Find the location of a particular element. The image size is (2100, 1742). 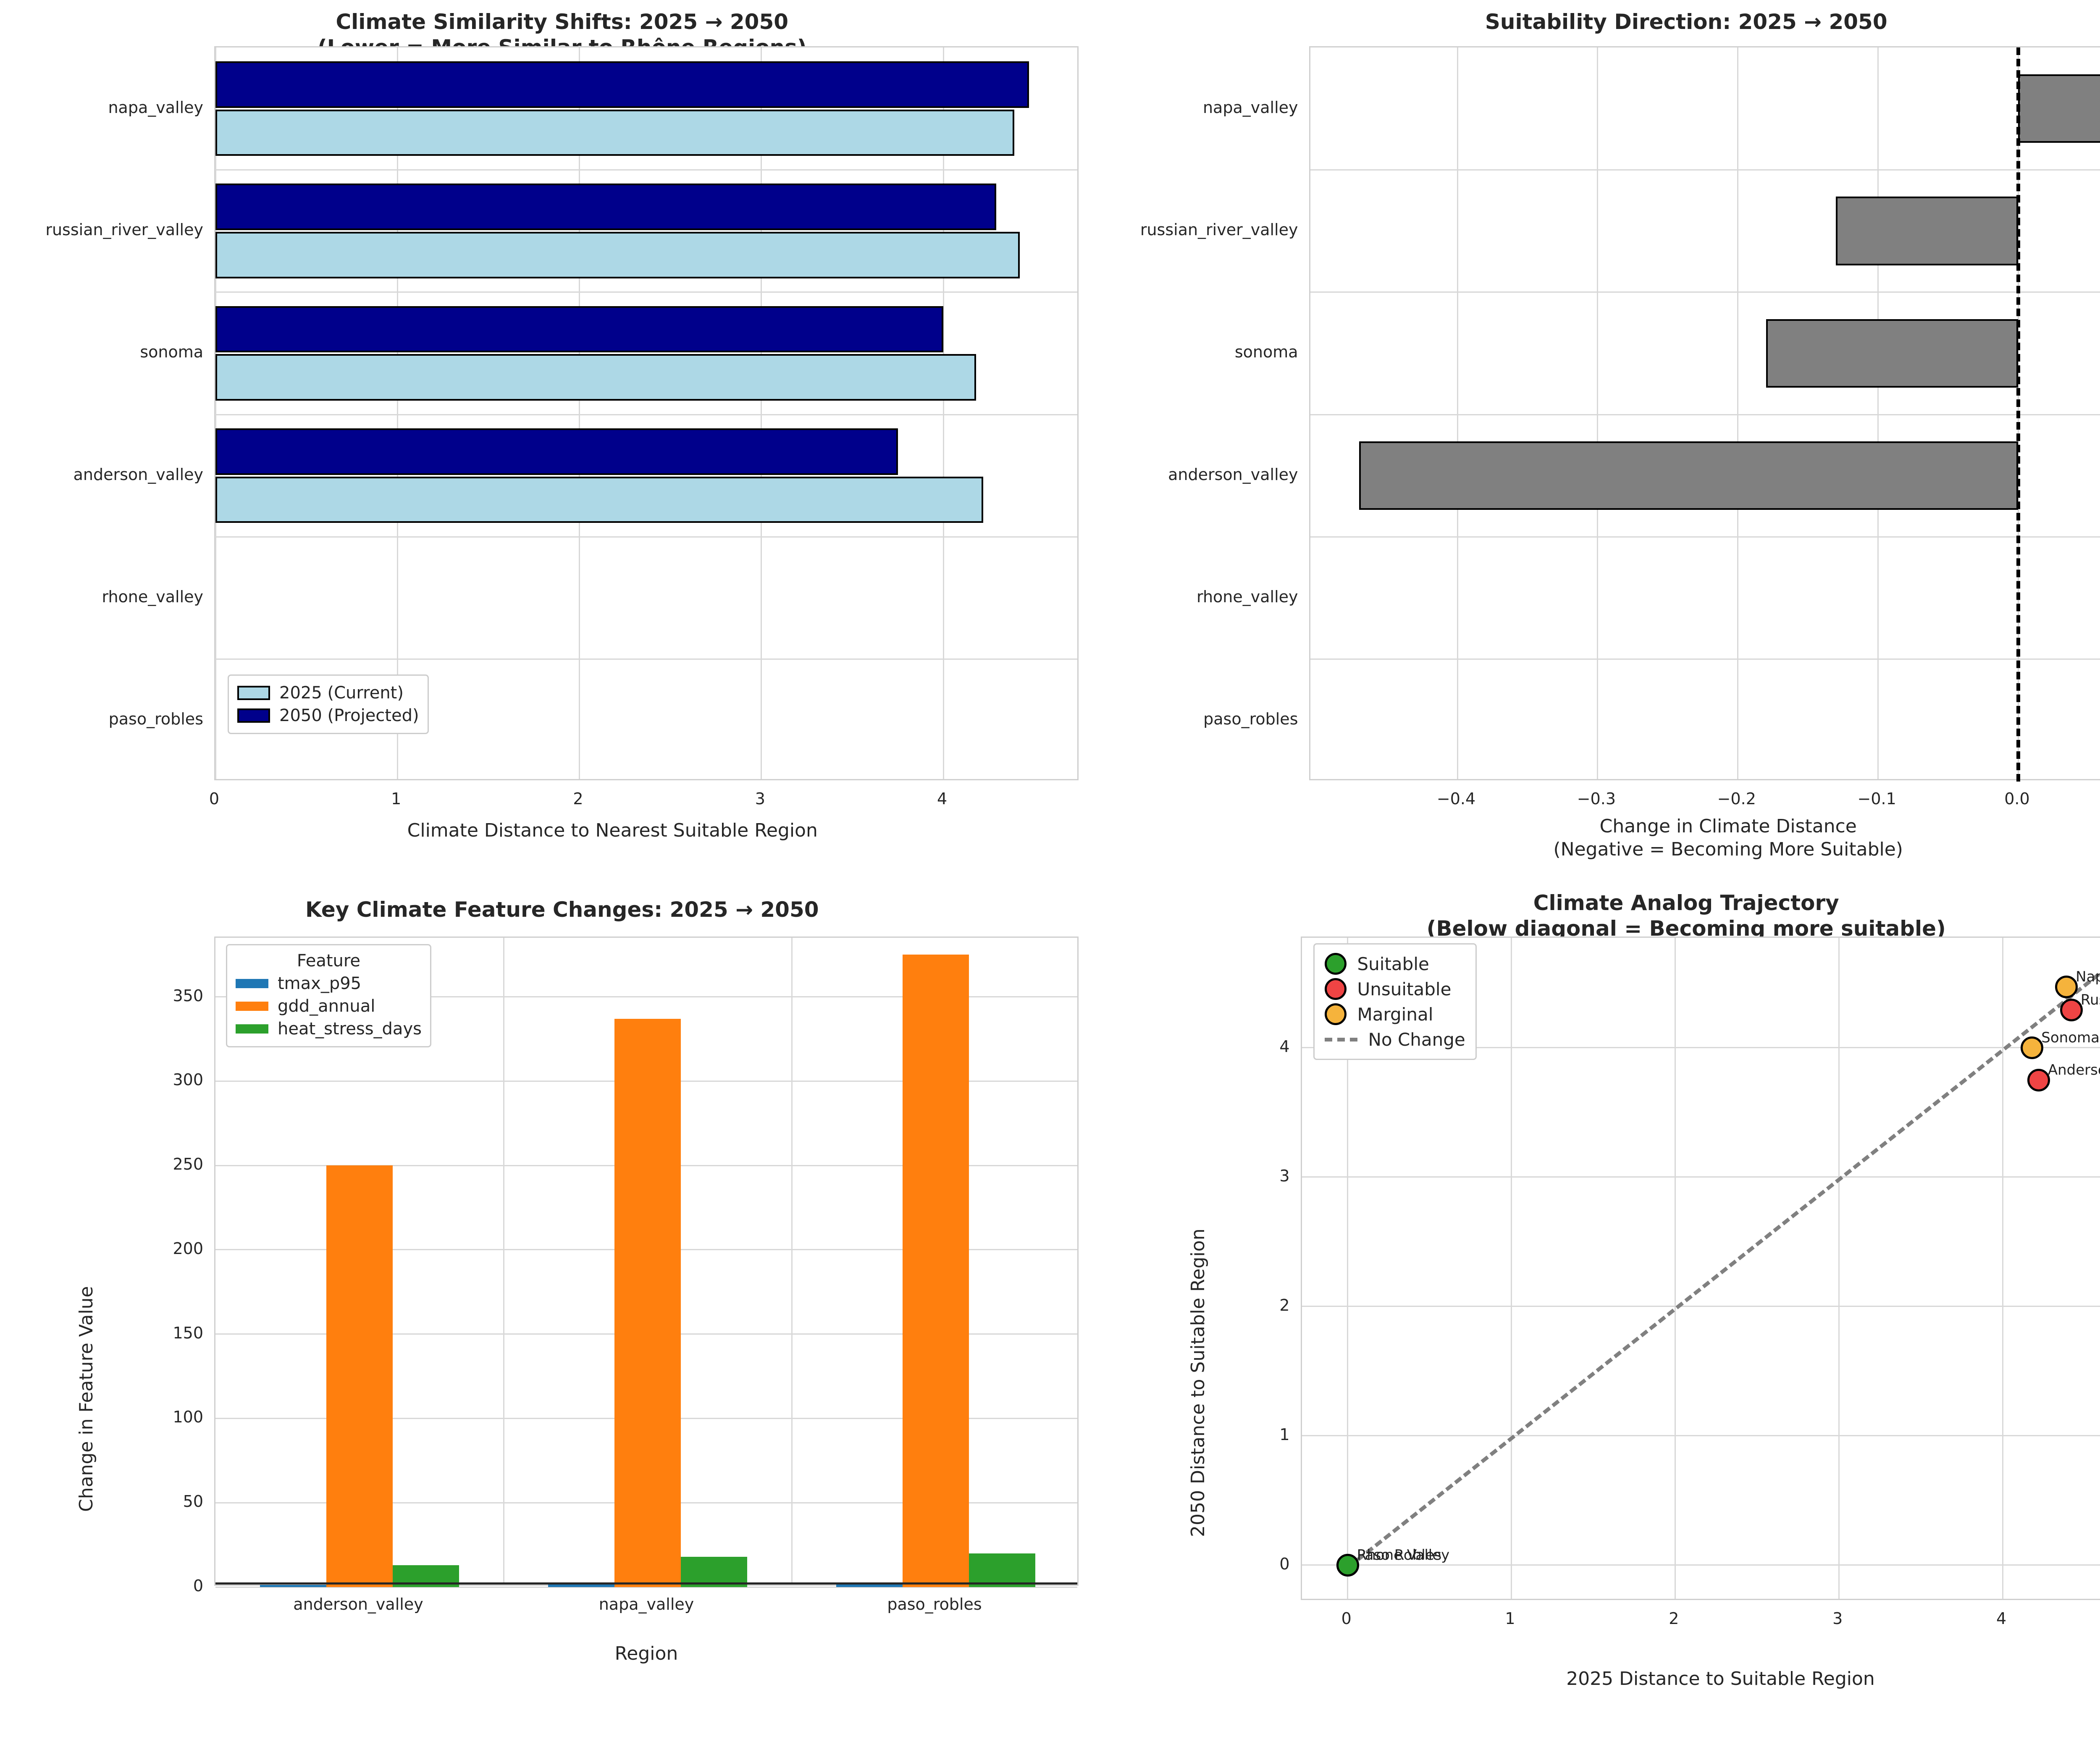

panel1-ytick-sonoma: sonoma is located at coordinates (171, 352).